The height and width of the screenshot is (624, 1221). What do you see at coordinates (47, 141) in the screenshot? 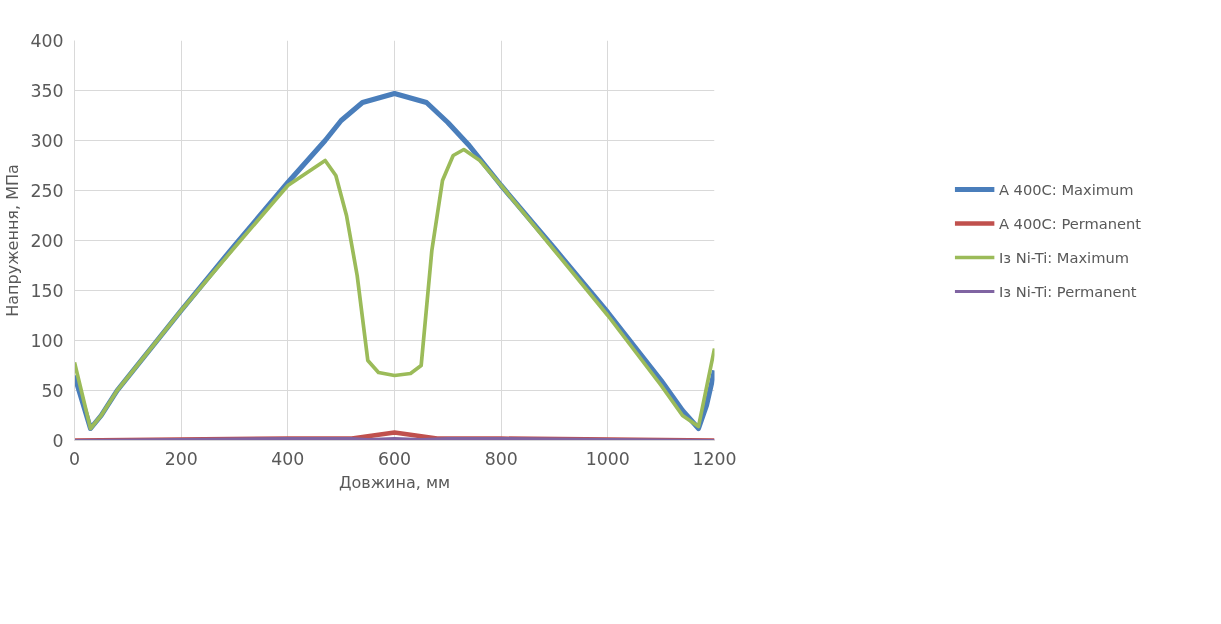
I see `y-tick-label: 300` at bounding box center [47, 141].